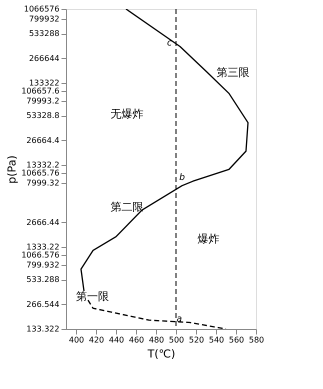  I want to click on x-tick-label: 520, so click(196, 340).